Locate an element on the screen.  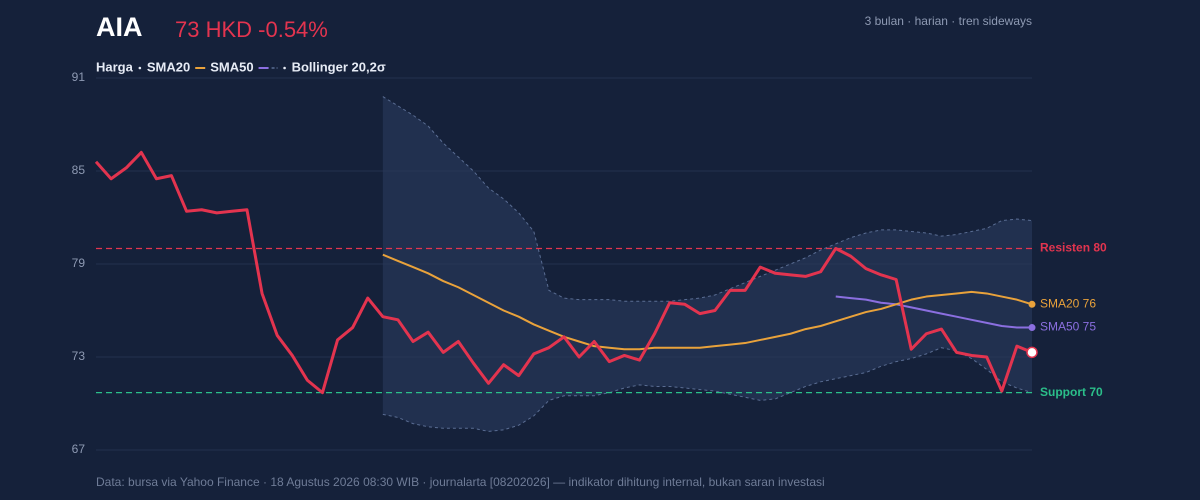
legend: Harga SMA20 SMA50 Bollinger 20,2σ is located at coordinates (241, 66).